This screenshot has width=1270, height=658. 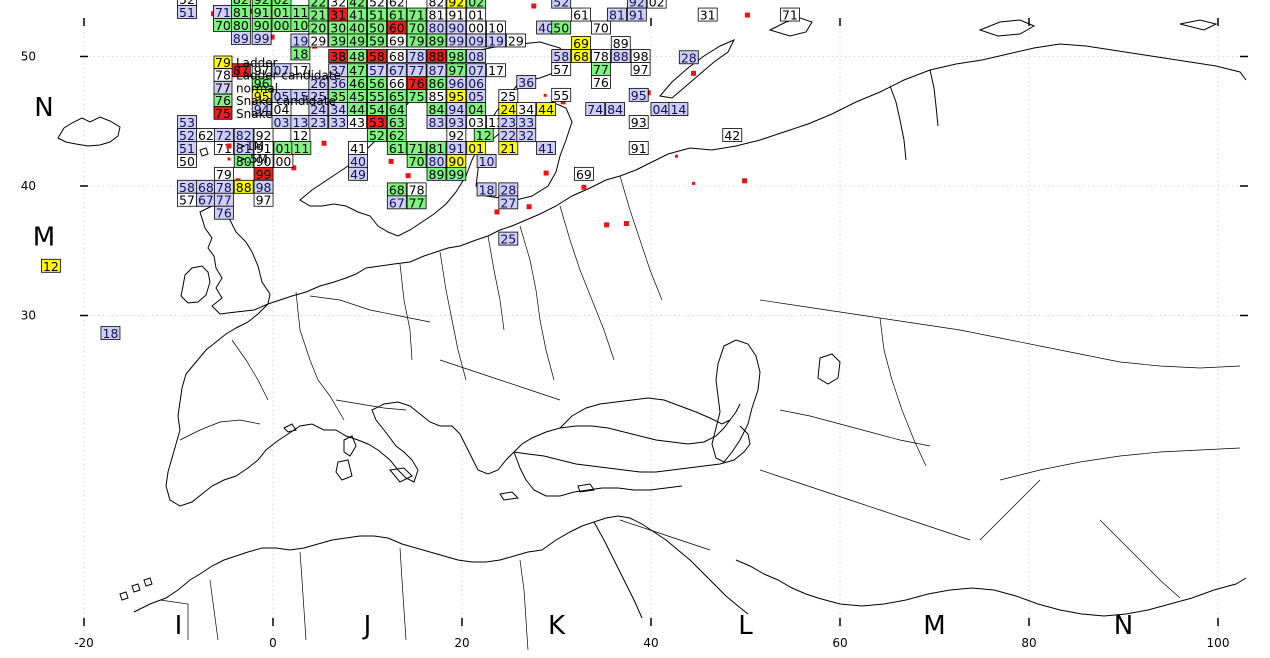 What do you see at coordinates (396, 28) in the screenshot?
I see `grid-cell: 60` at bounding box center [396, 28].